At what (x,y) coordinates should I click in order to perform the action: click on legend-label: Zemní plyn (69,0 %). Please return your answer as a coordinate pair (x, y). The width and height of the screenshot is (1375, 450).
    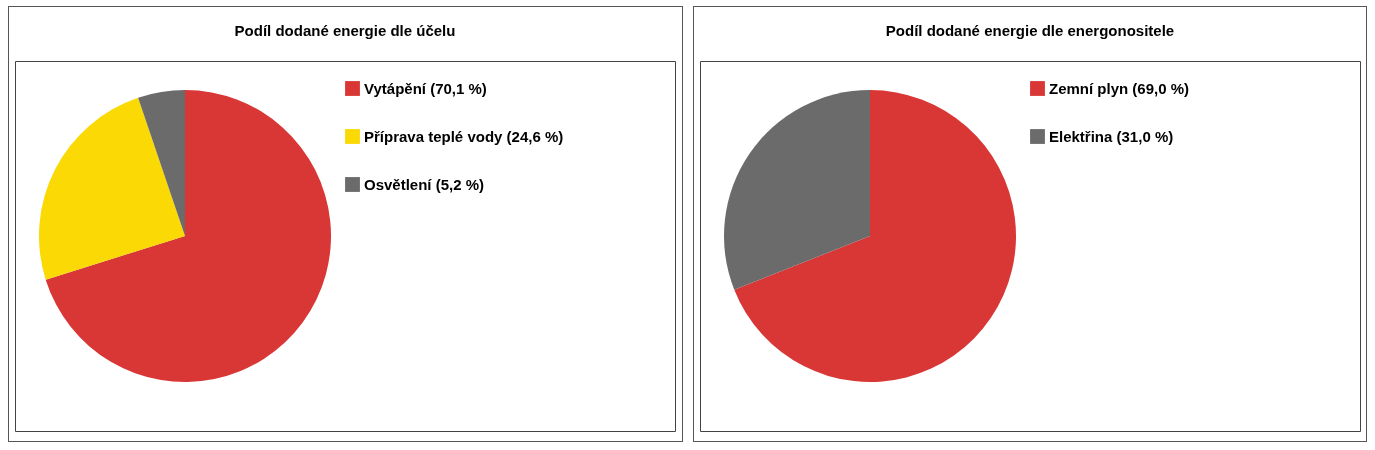
    Looking at the image, I should click on (1118, 88).